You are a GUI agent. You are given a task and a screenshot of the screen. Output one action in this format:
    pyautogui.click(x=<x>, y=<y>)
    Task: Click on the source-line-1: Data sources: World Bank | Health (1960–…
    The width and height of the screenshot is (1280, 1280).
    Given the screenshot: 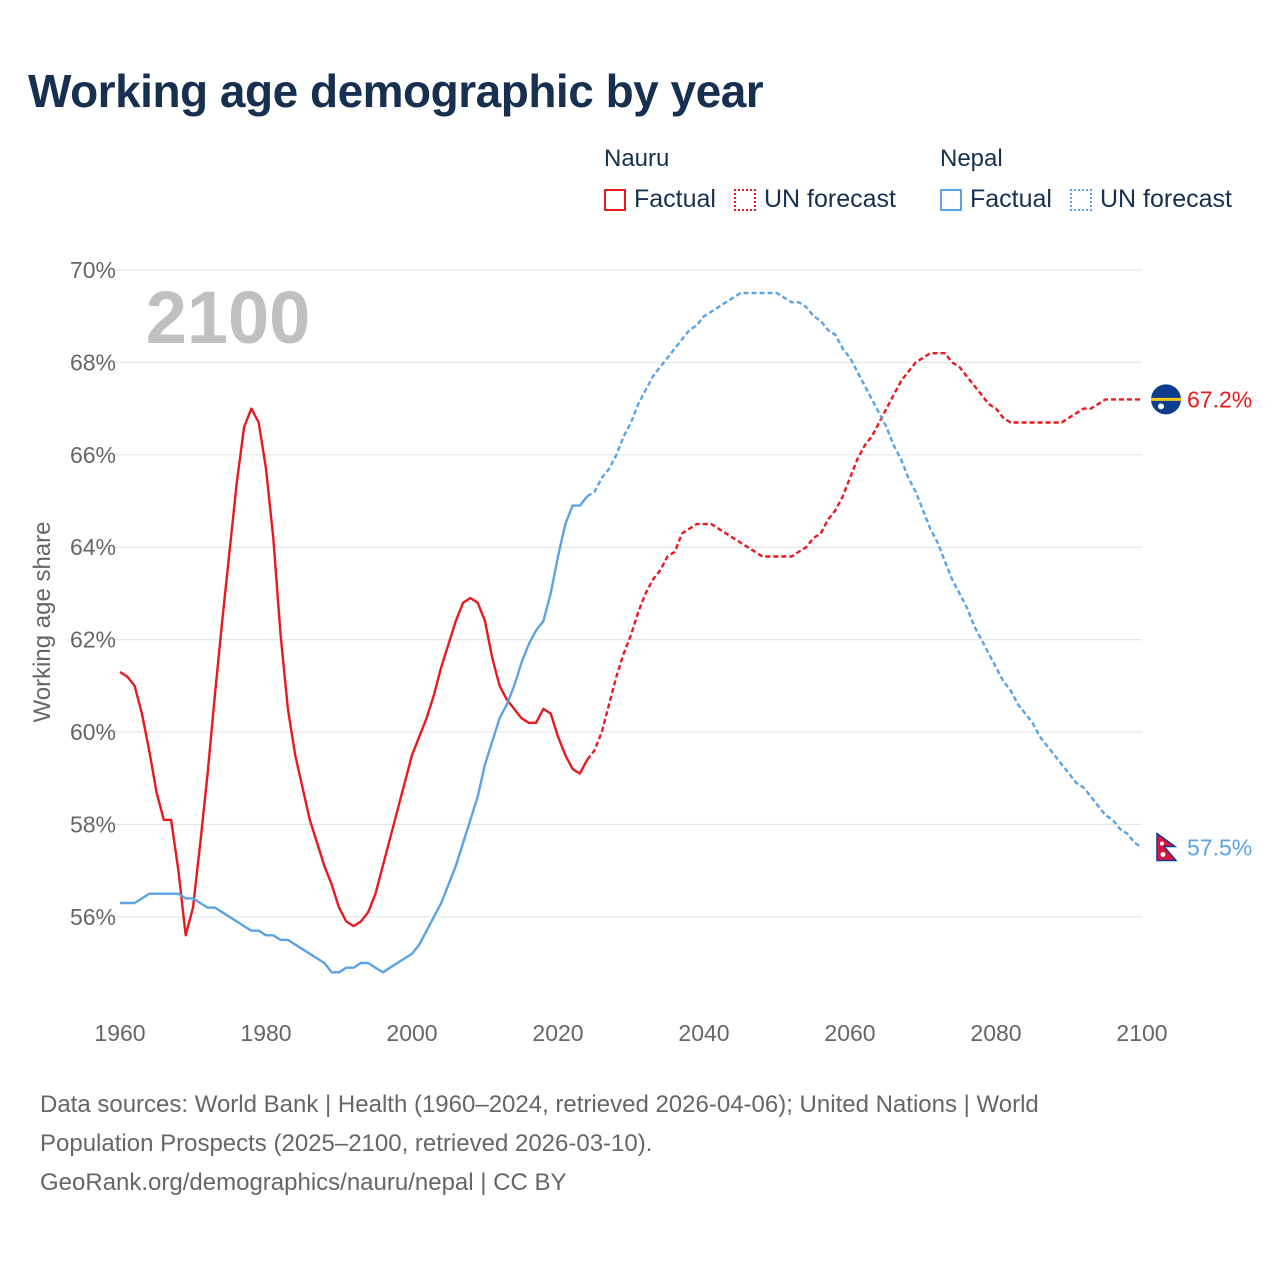 What is the action you would take?
    pyautogui.click(x=539, y=1104)
    